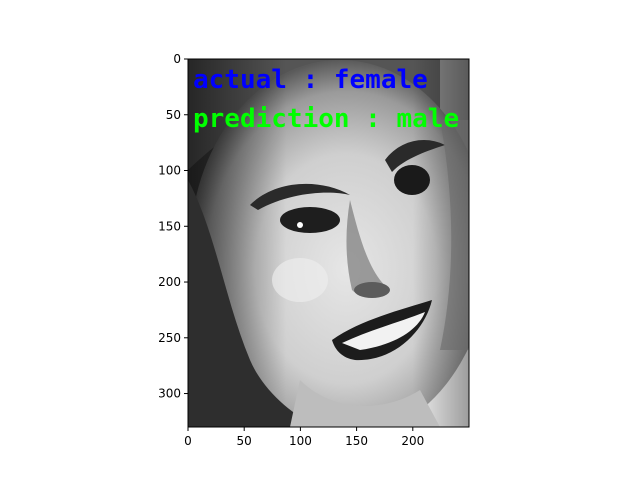 The image size is (640, 480). Describe the element at coordinates (415, 156) in the screenshot. I see `right-eyebrow` at that location.